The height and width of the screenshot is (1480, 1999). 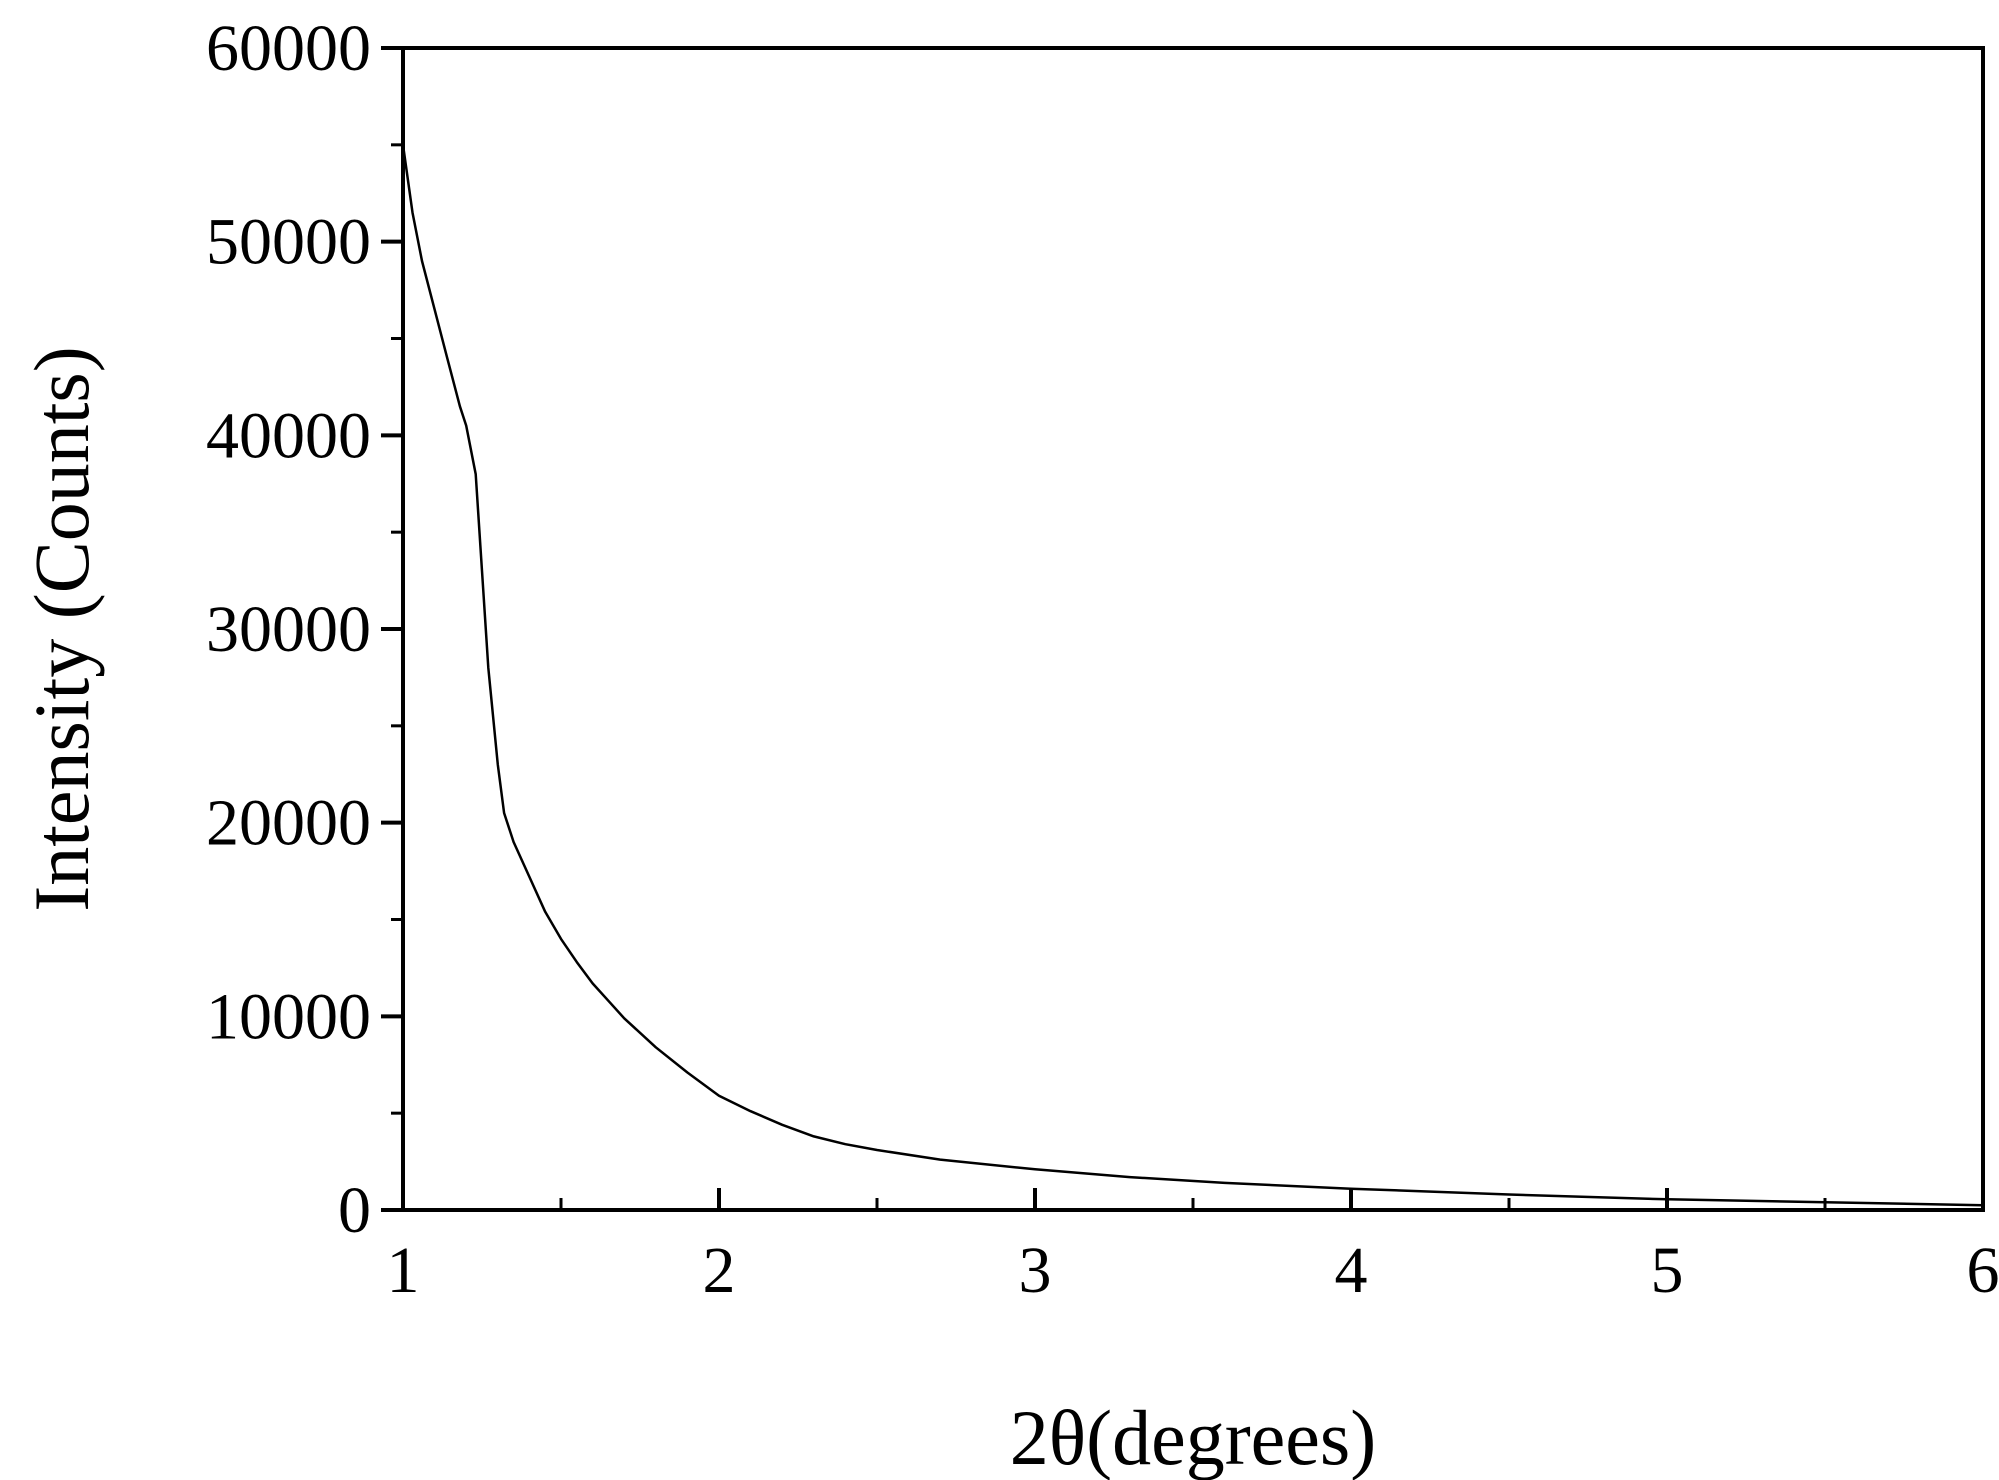 What do you see at coordinates (1667, 1270) in the screenshot?
I see `x-tick-label: 5` at bounding box center [1667, 1270].